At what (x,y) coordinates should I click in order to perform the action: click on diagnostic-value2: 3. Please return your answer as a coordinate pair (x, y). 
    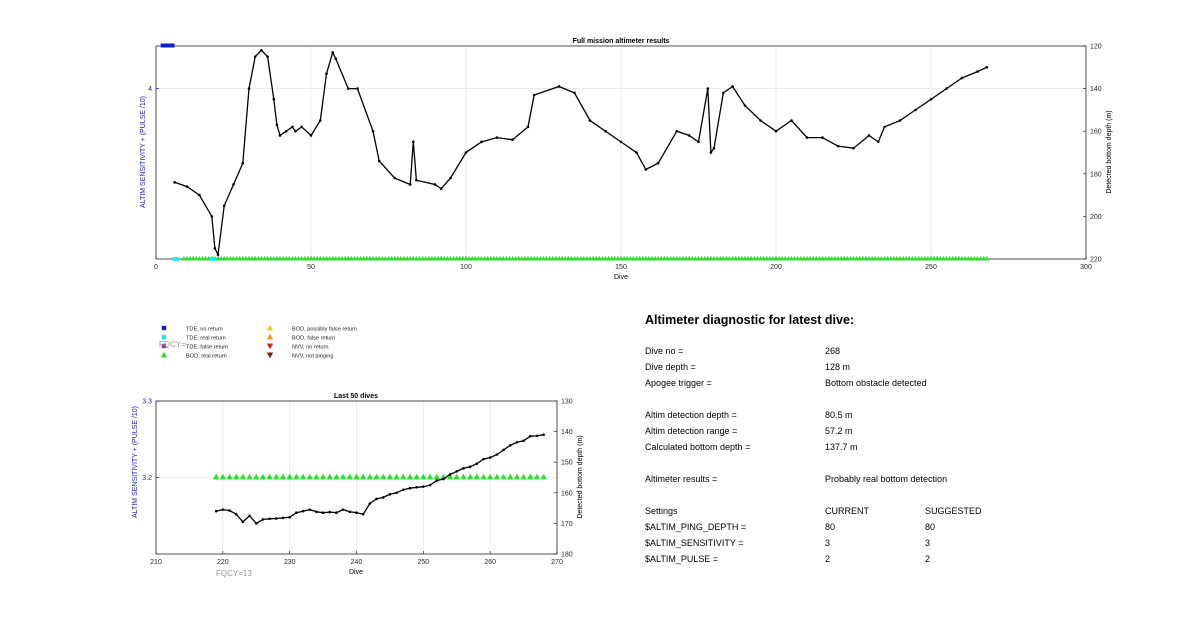
    Looking at the image, I should click on (928, 543).